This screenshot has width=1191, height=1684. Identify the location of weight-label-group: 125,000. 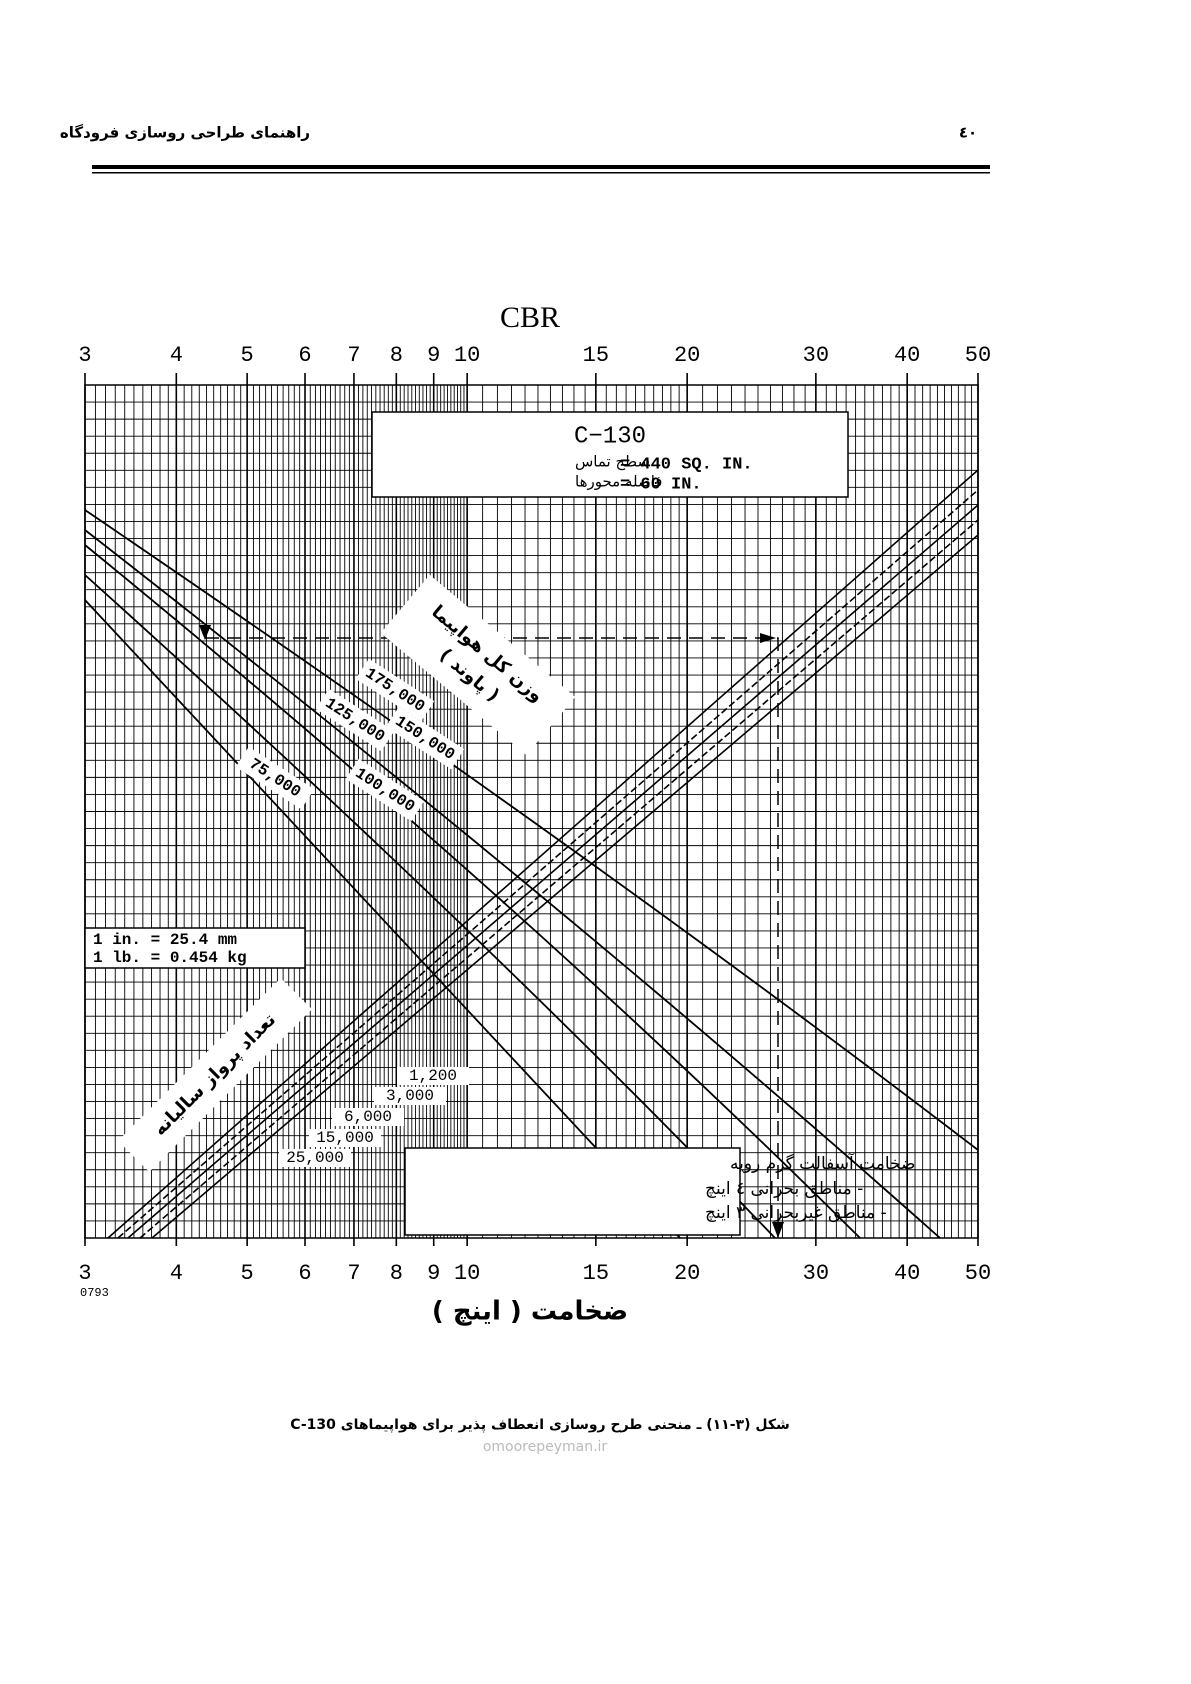
(355, 720).